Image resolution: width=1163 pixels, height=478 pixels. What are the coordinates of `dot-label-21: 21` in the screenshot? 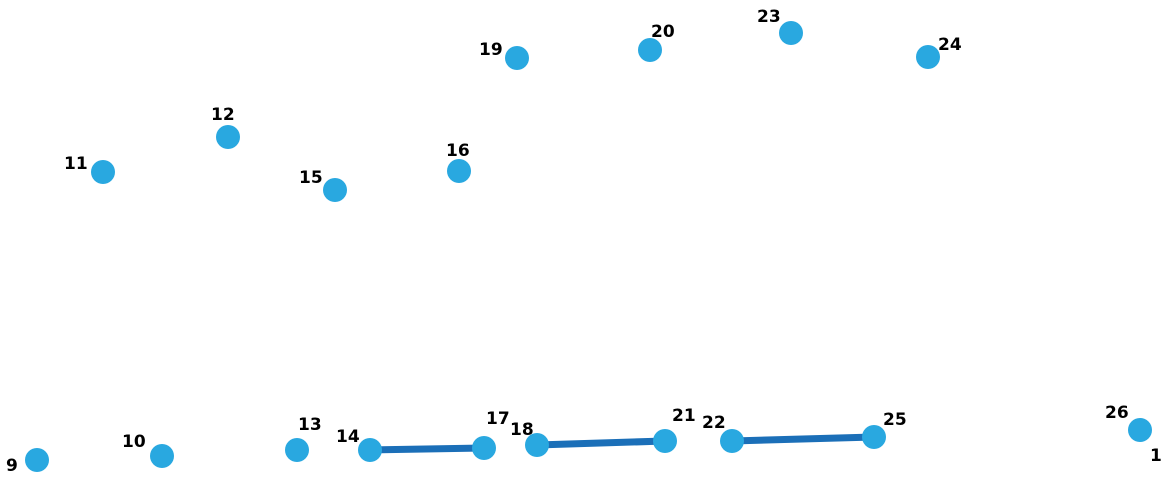 It's located at (684, 416).